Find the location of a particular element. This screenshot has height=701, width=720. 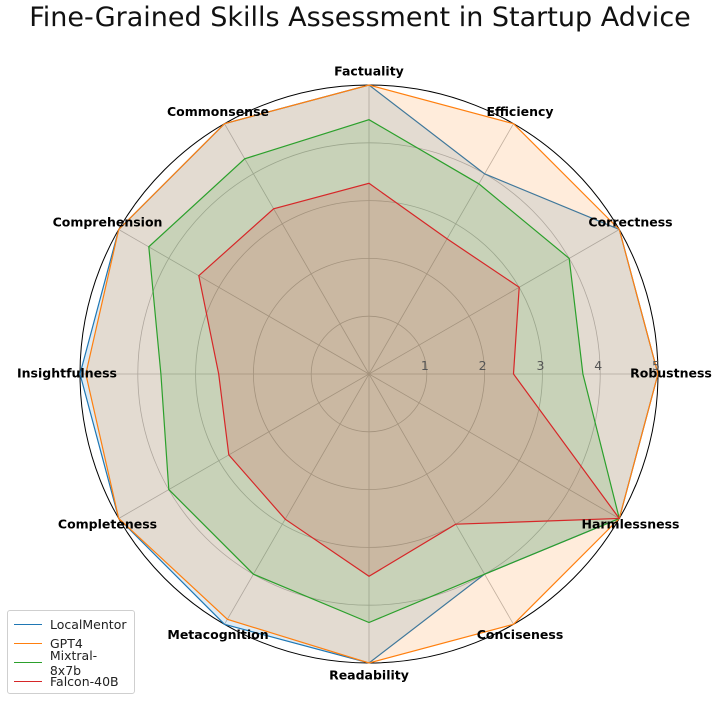

radial-tick-label: 2 is located at coordinates (483, 365).